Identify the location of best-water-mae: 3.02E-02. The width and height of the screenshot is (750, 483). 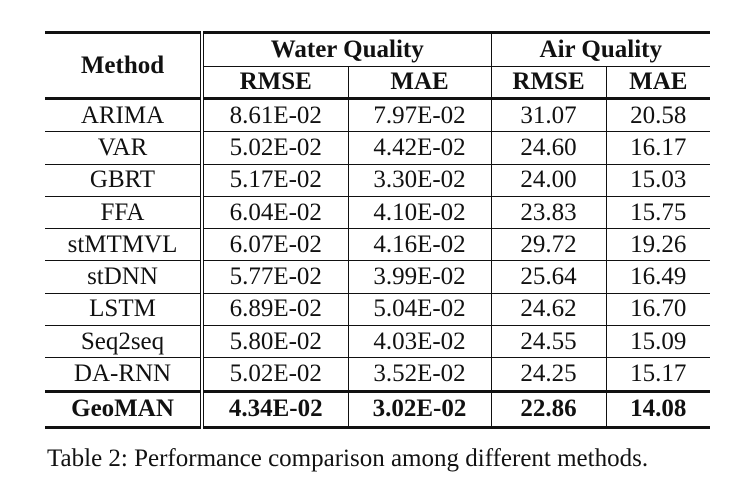
(420, 409).